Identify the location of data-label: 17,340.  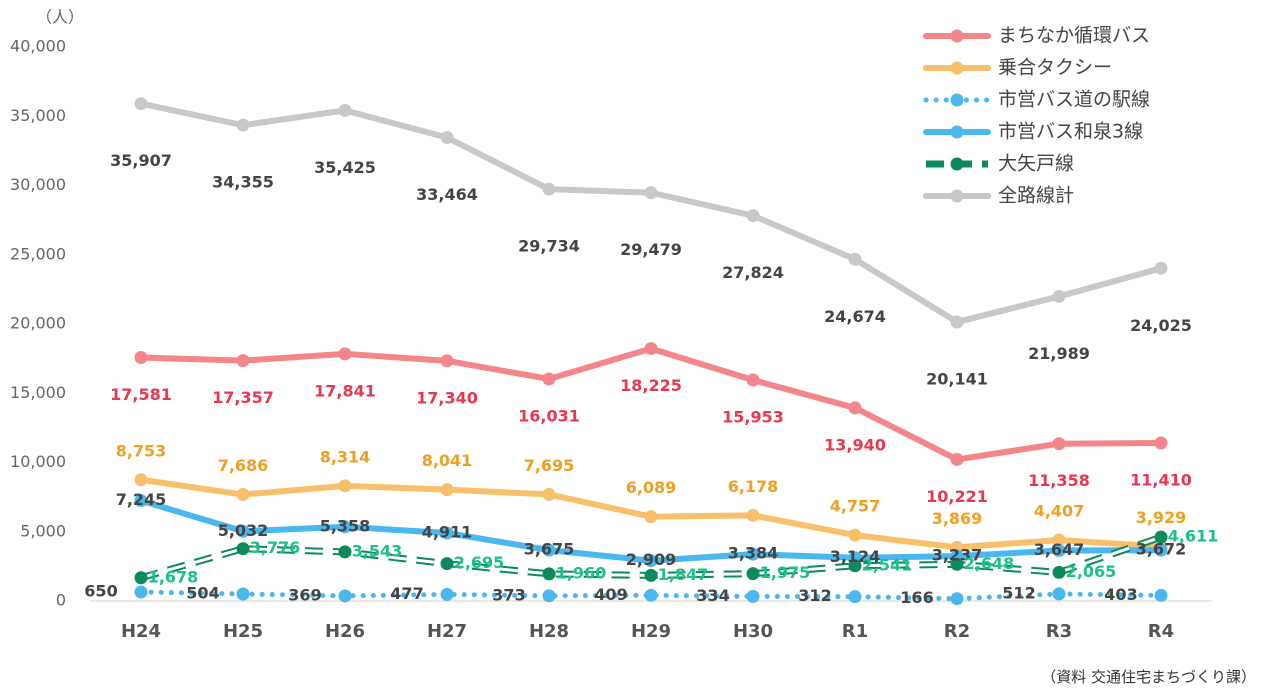
(447, 397).